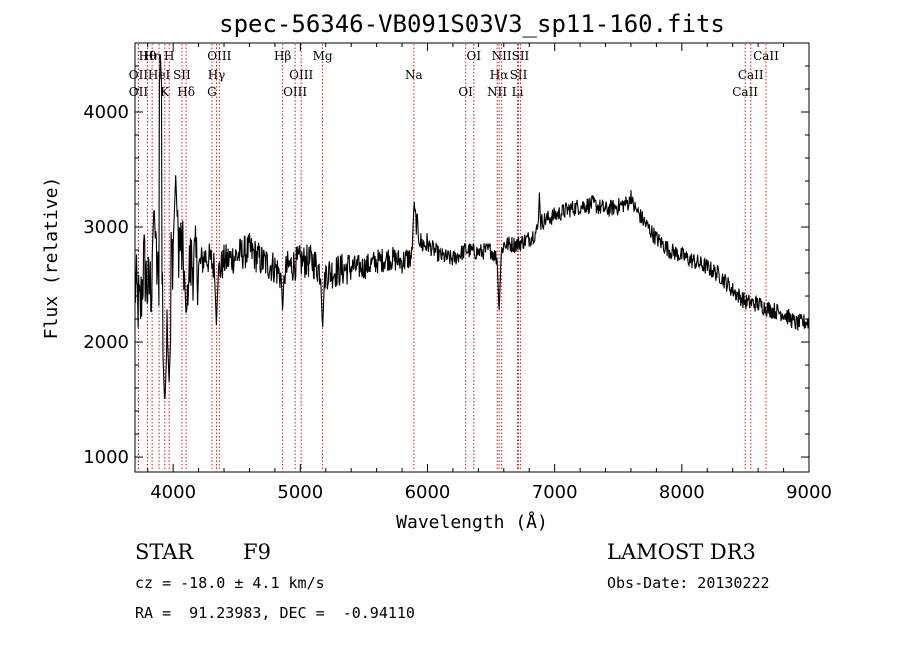 The image size is (900, 649). Describe the element at coordinates (681, 552) in the screenshot. I see `survey-label: LAMOST DR3` at that location.